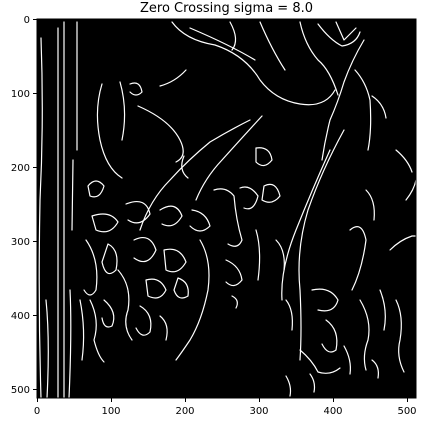 This screenshot has width=445, height=423. Describe the element at coordinates (332, 411) in the screenshot. I see `x-tick-label: 400` at that location.